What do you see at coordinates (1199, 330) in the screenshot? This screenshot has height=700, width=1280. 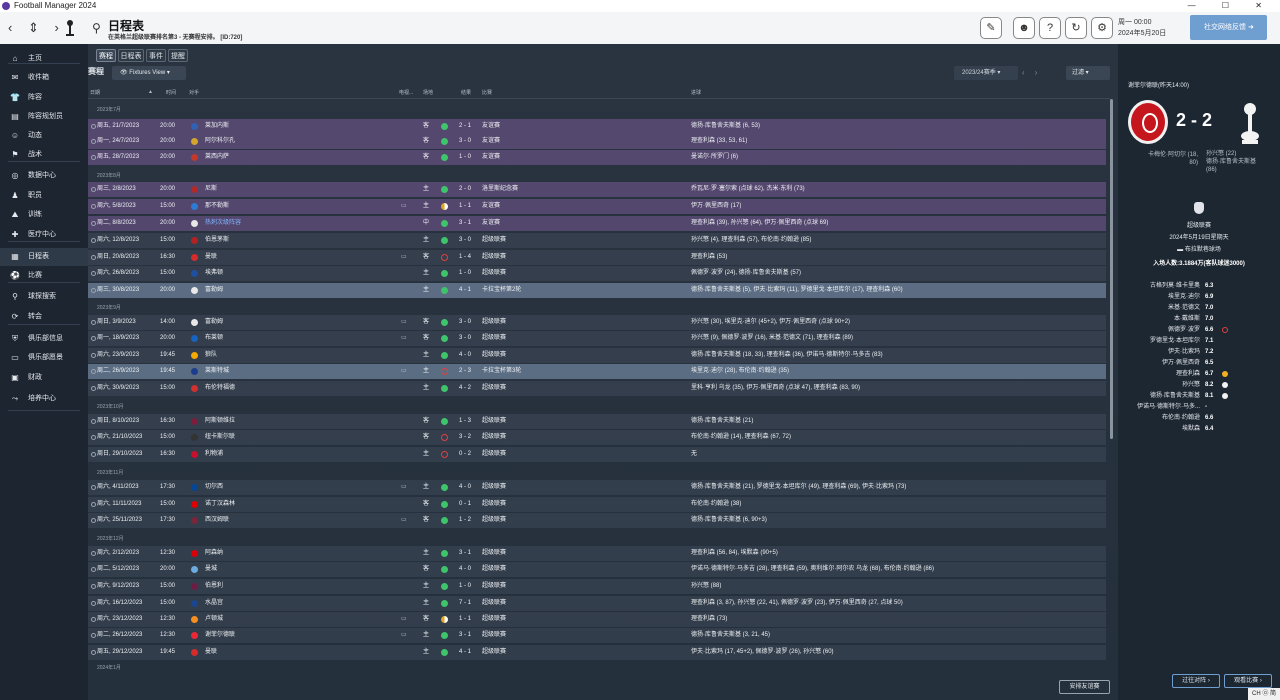 I see `player-rating-row: 佩德罗·波罗 6.6` at bounding box center [1199, 330].